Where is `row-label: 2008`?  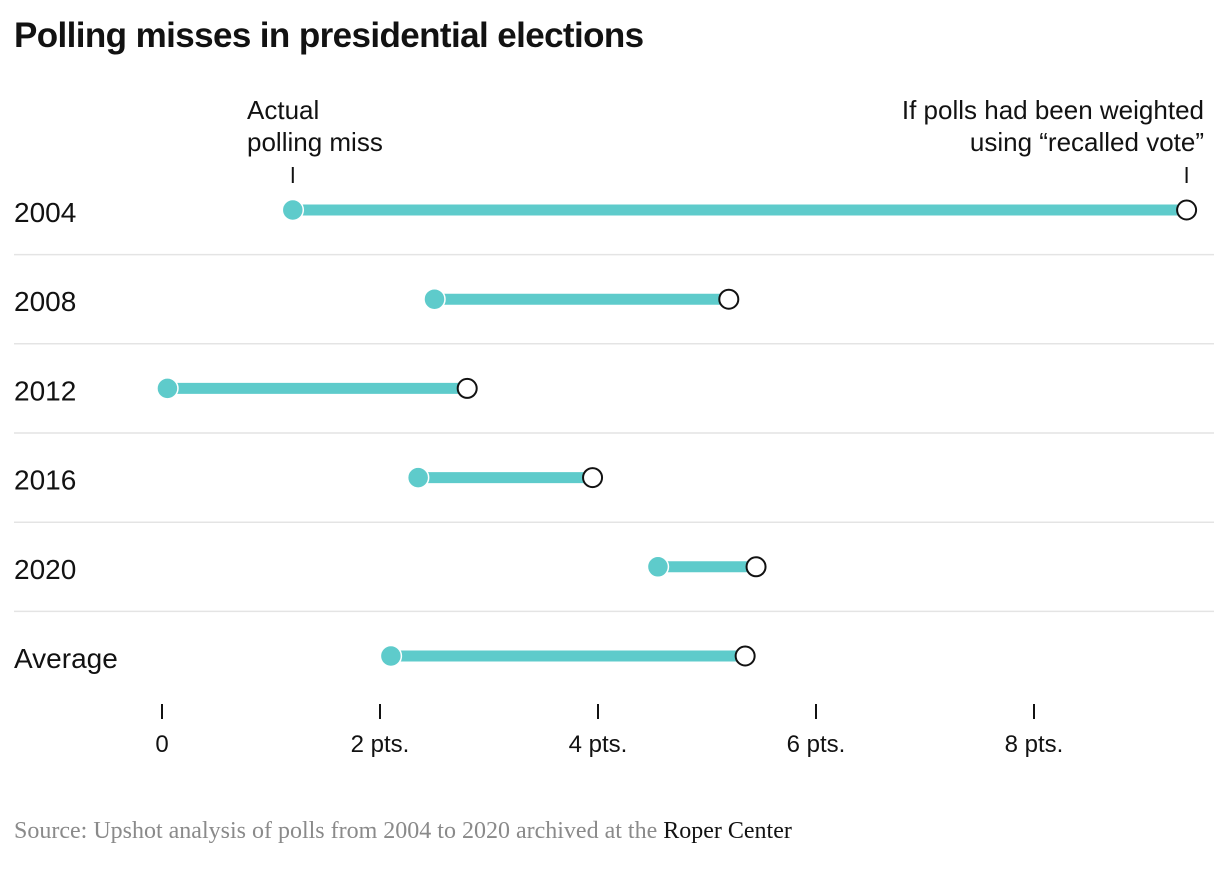 row-label: 2008 is located at coordinates (45, 301).